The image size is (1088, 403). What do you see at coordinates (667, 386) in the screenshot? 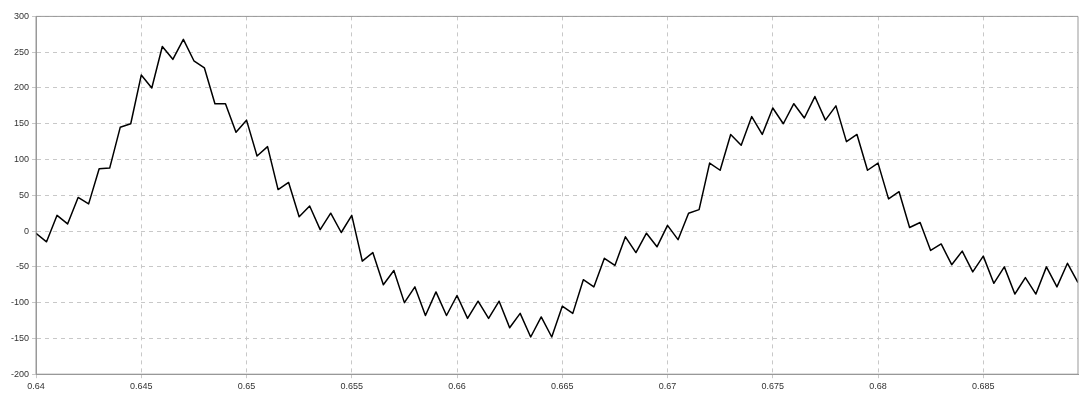
I see `x-tick-label: 0.67` at bounding box center [667, 386].